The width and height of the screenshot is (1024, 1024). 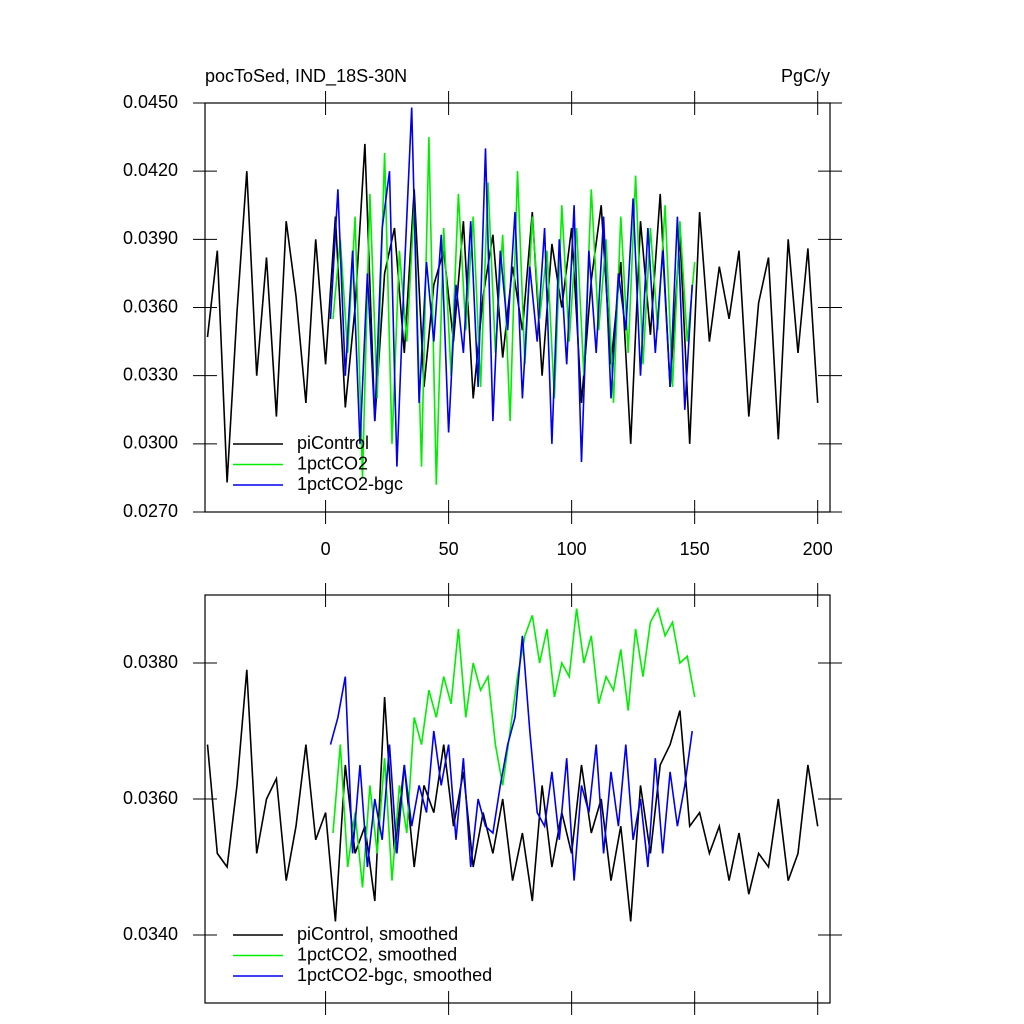 What do you see at coordinates (150, 170) in the screenshot?
I see `y-tick-label: 0.0420` at bounding box center [150, 170].